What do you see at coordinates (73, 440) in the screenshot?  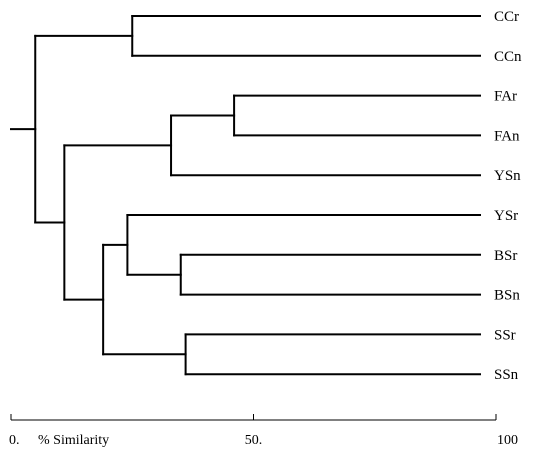 I see `axis-title: % Similarity` at bounding box center [73, 440].